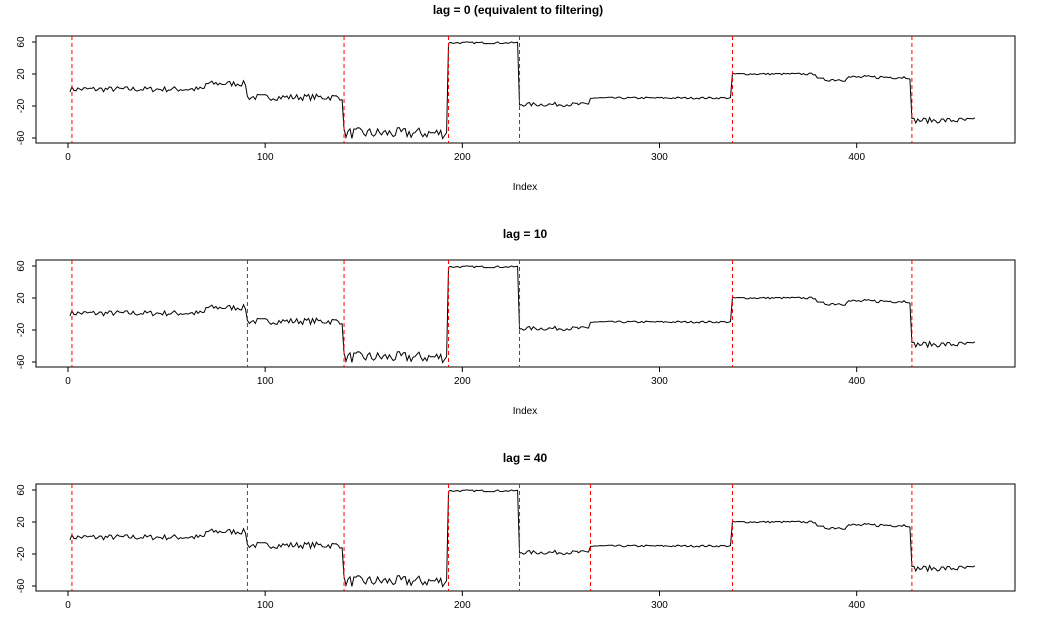  What do you see at coordinates (518, 10) in the screenshot?
I see `panel-title: lag = 0 (equivalent to filtering)` at bounding box center [518, 10].